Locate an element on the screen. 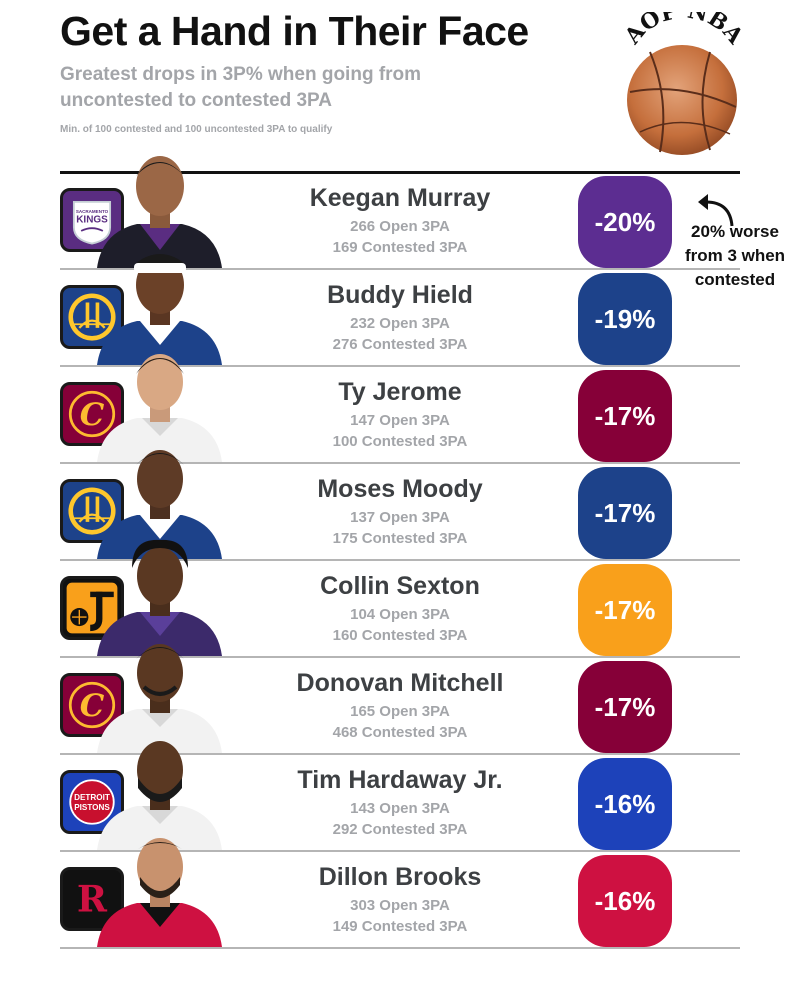 This screenshot has width=800, height=1000. top-rule is located at coordinates (400, 172).